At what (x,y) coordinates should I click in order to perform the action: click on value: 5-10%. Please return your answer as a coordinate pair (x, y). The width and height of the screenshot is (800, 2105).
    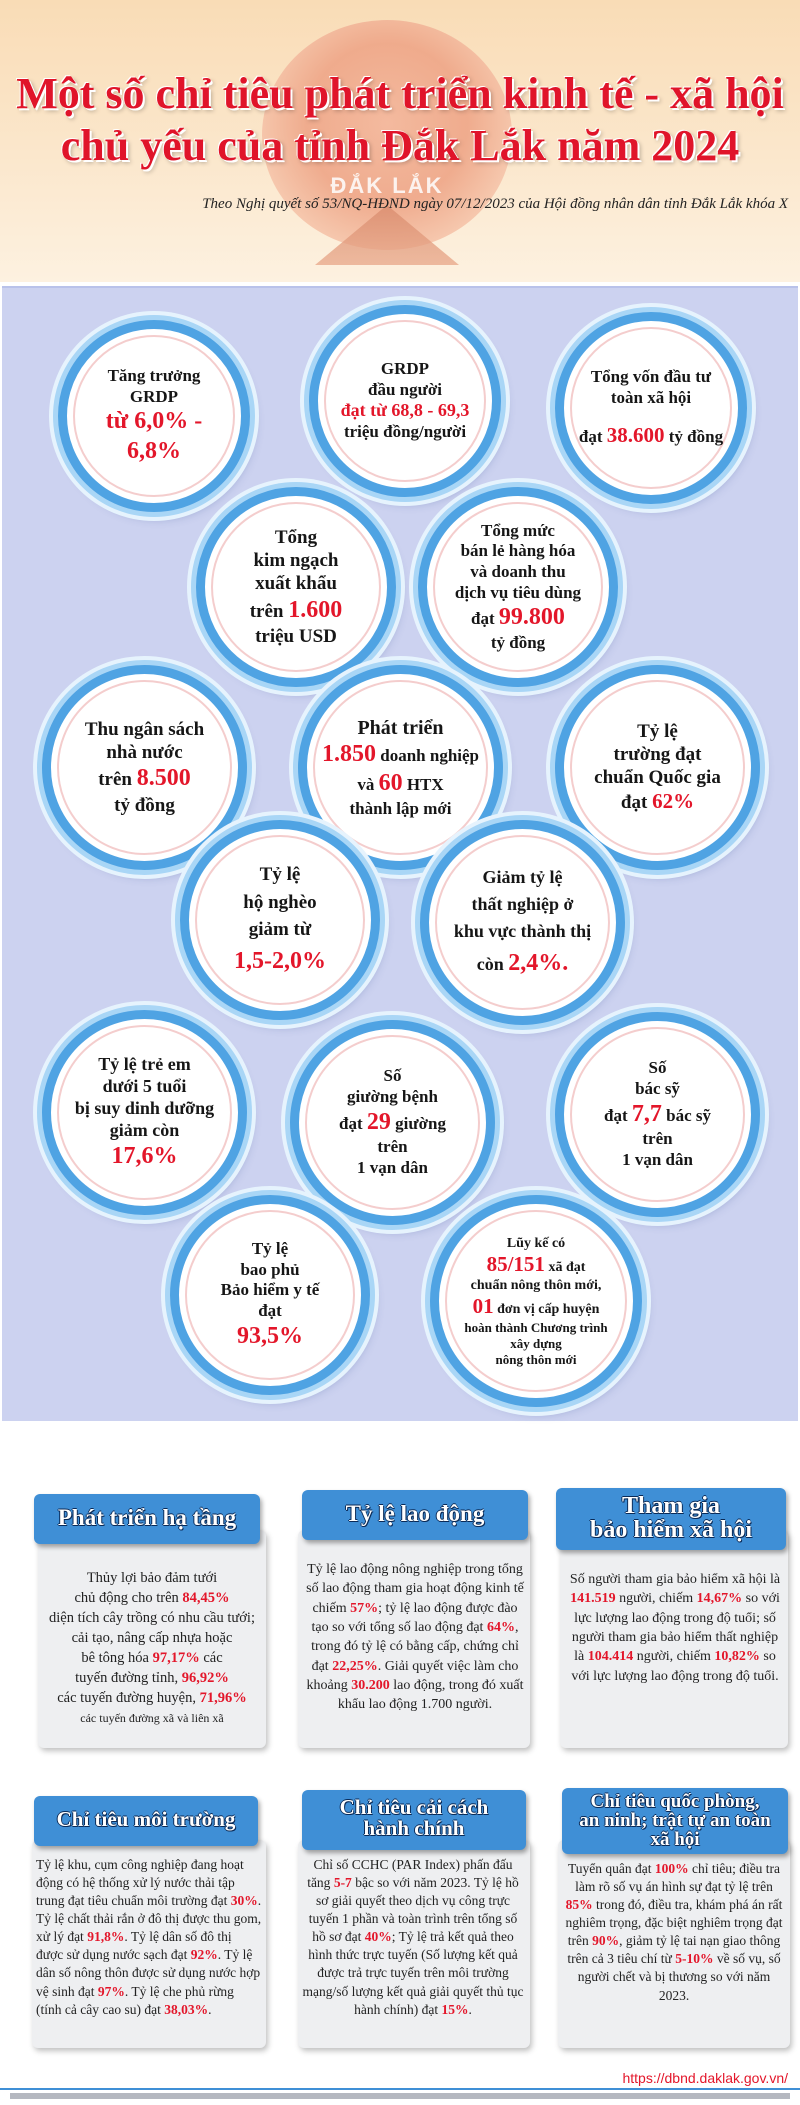
    Looking at the image, I should click on (694, 1959).